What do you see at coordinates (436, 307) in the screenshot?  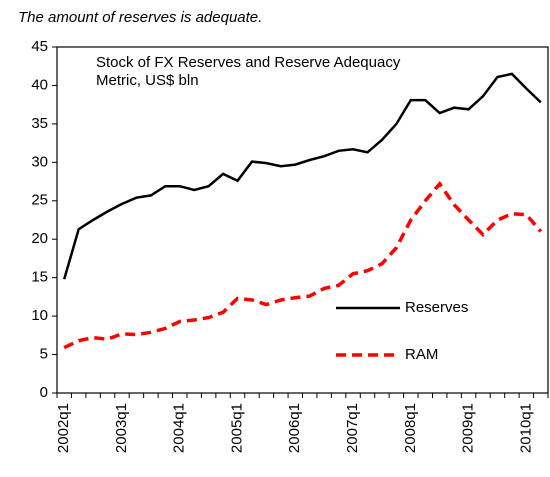 I see `legend-label: Reserves` at bounding box center [436, 307].